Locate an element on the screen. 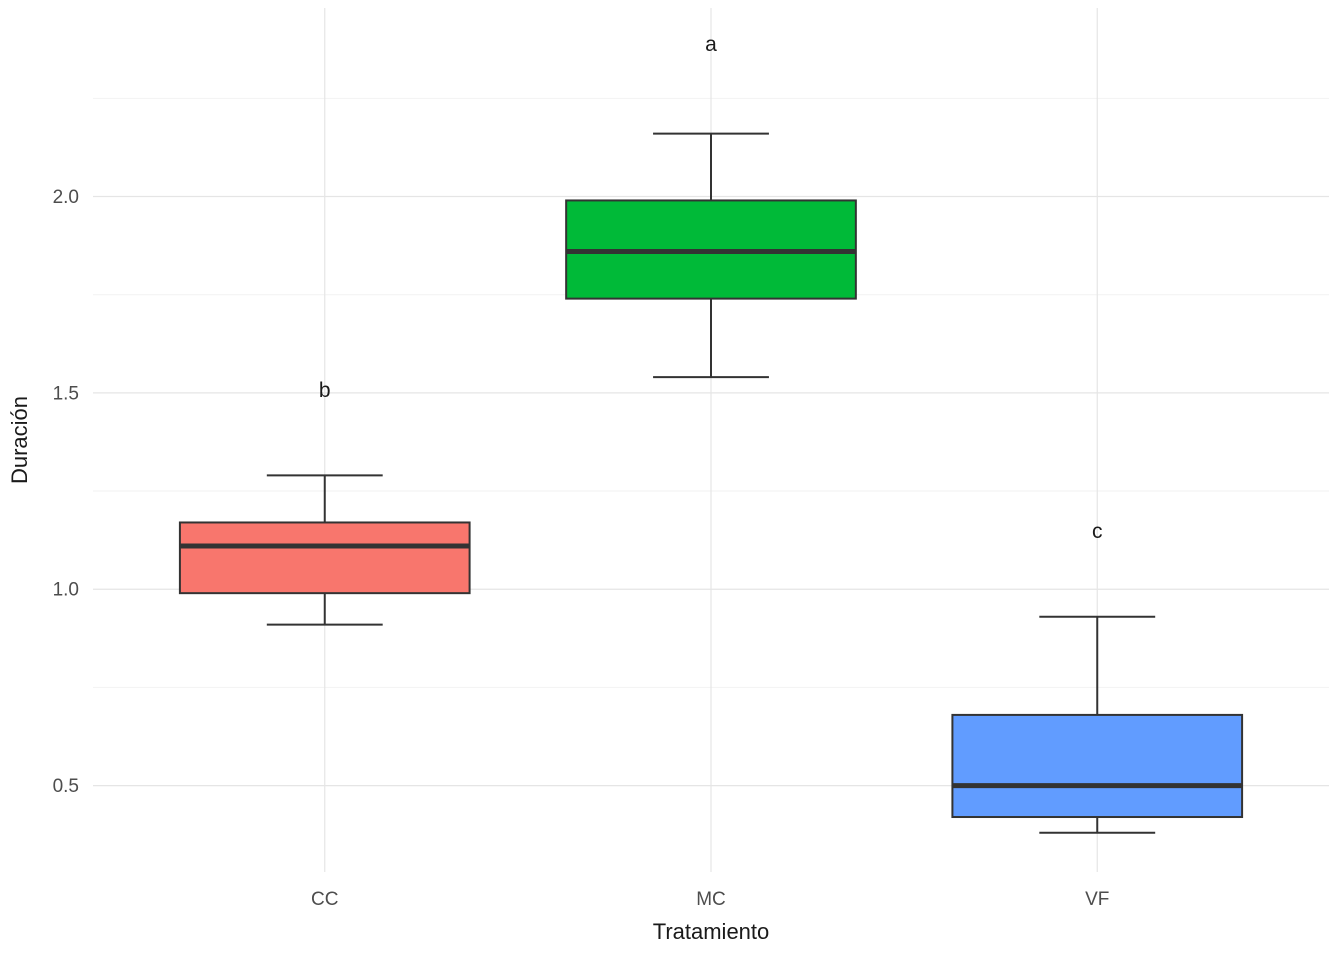 The height and width of the screenshot is (960, 1344). box-CC is located at coordinates (324, 558).